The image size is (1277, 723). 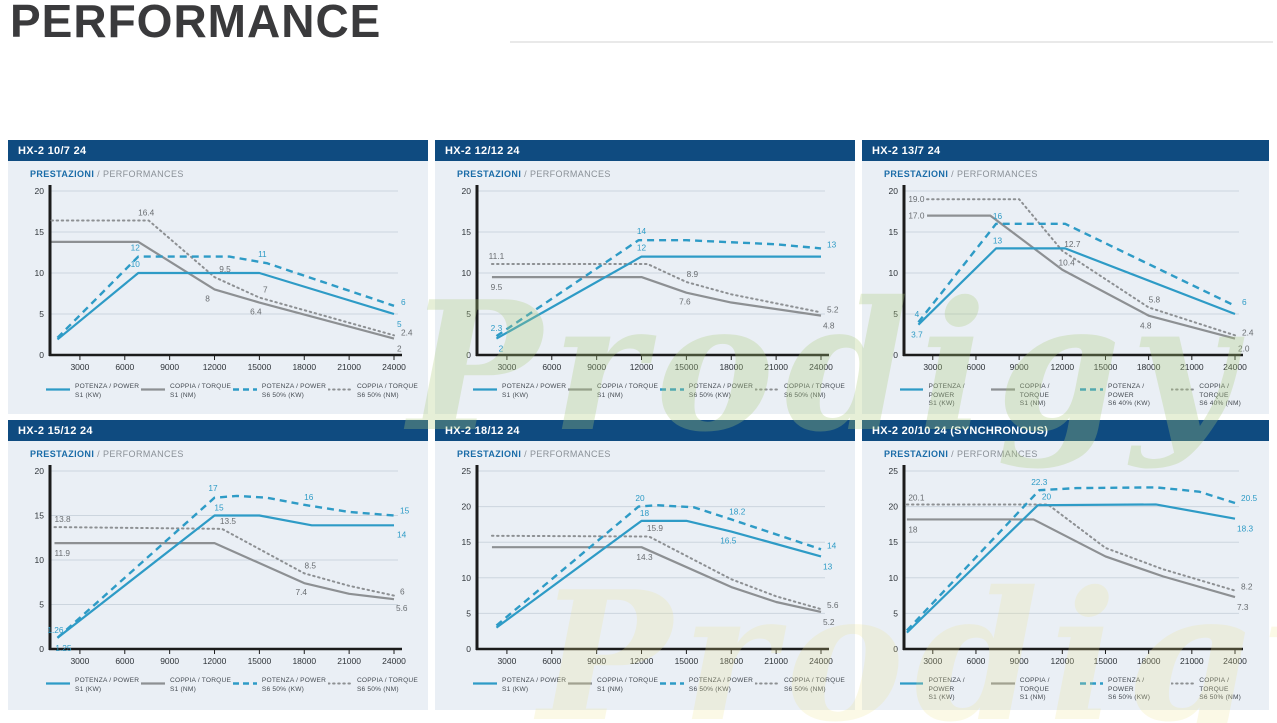 I want to click on svg-text: 11.1, so click(x=497, y=256).